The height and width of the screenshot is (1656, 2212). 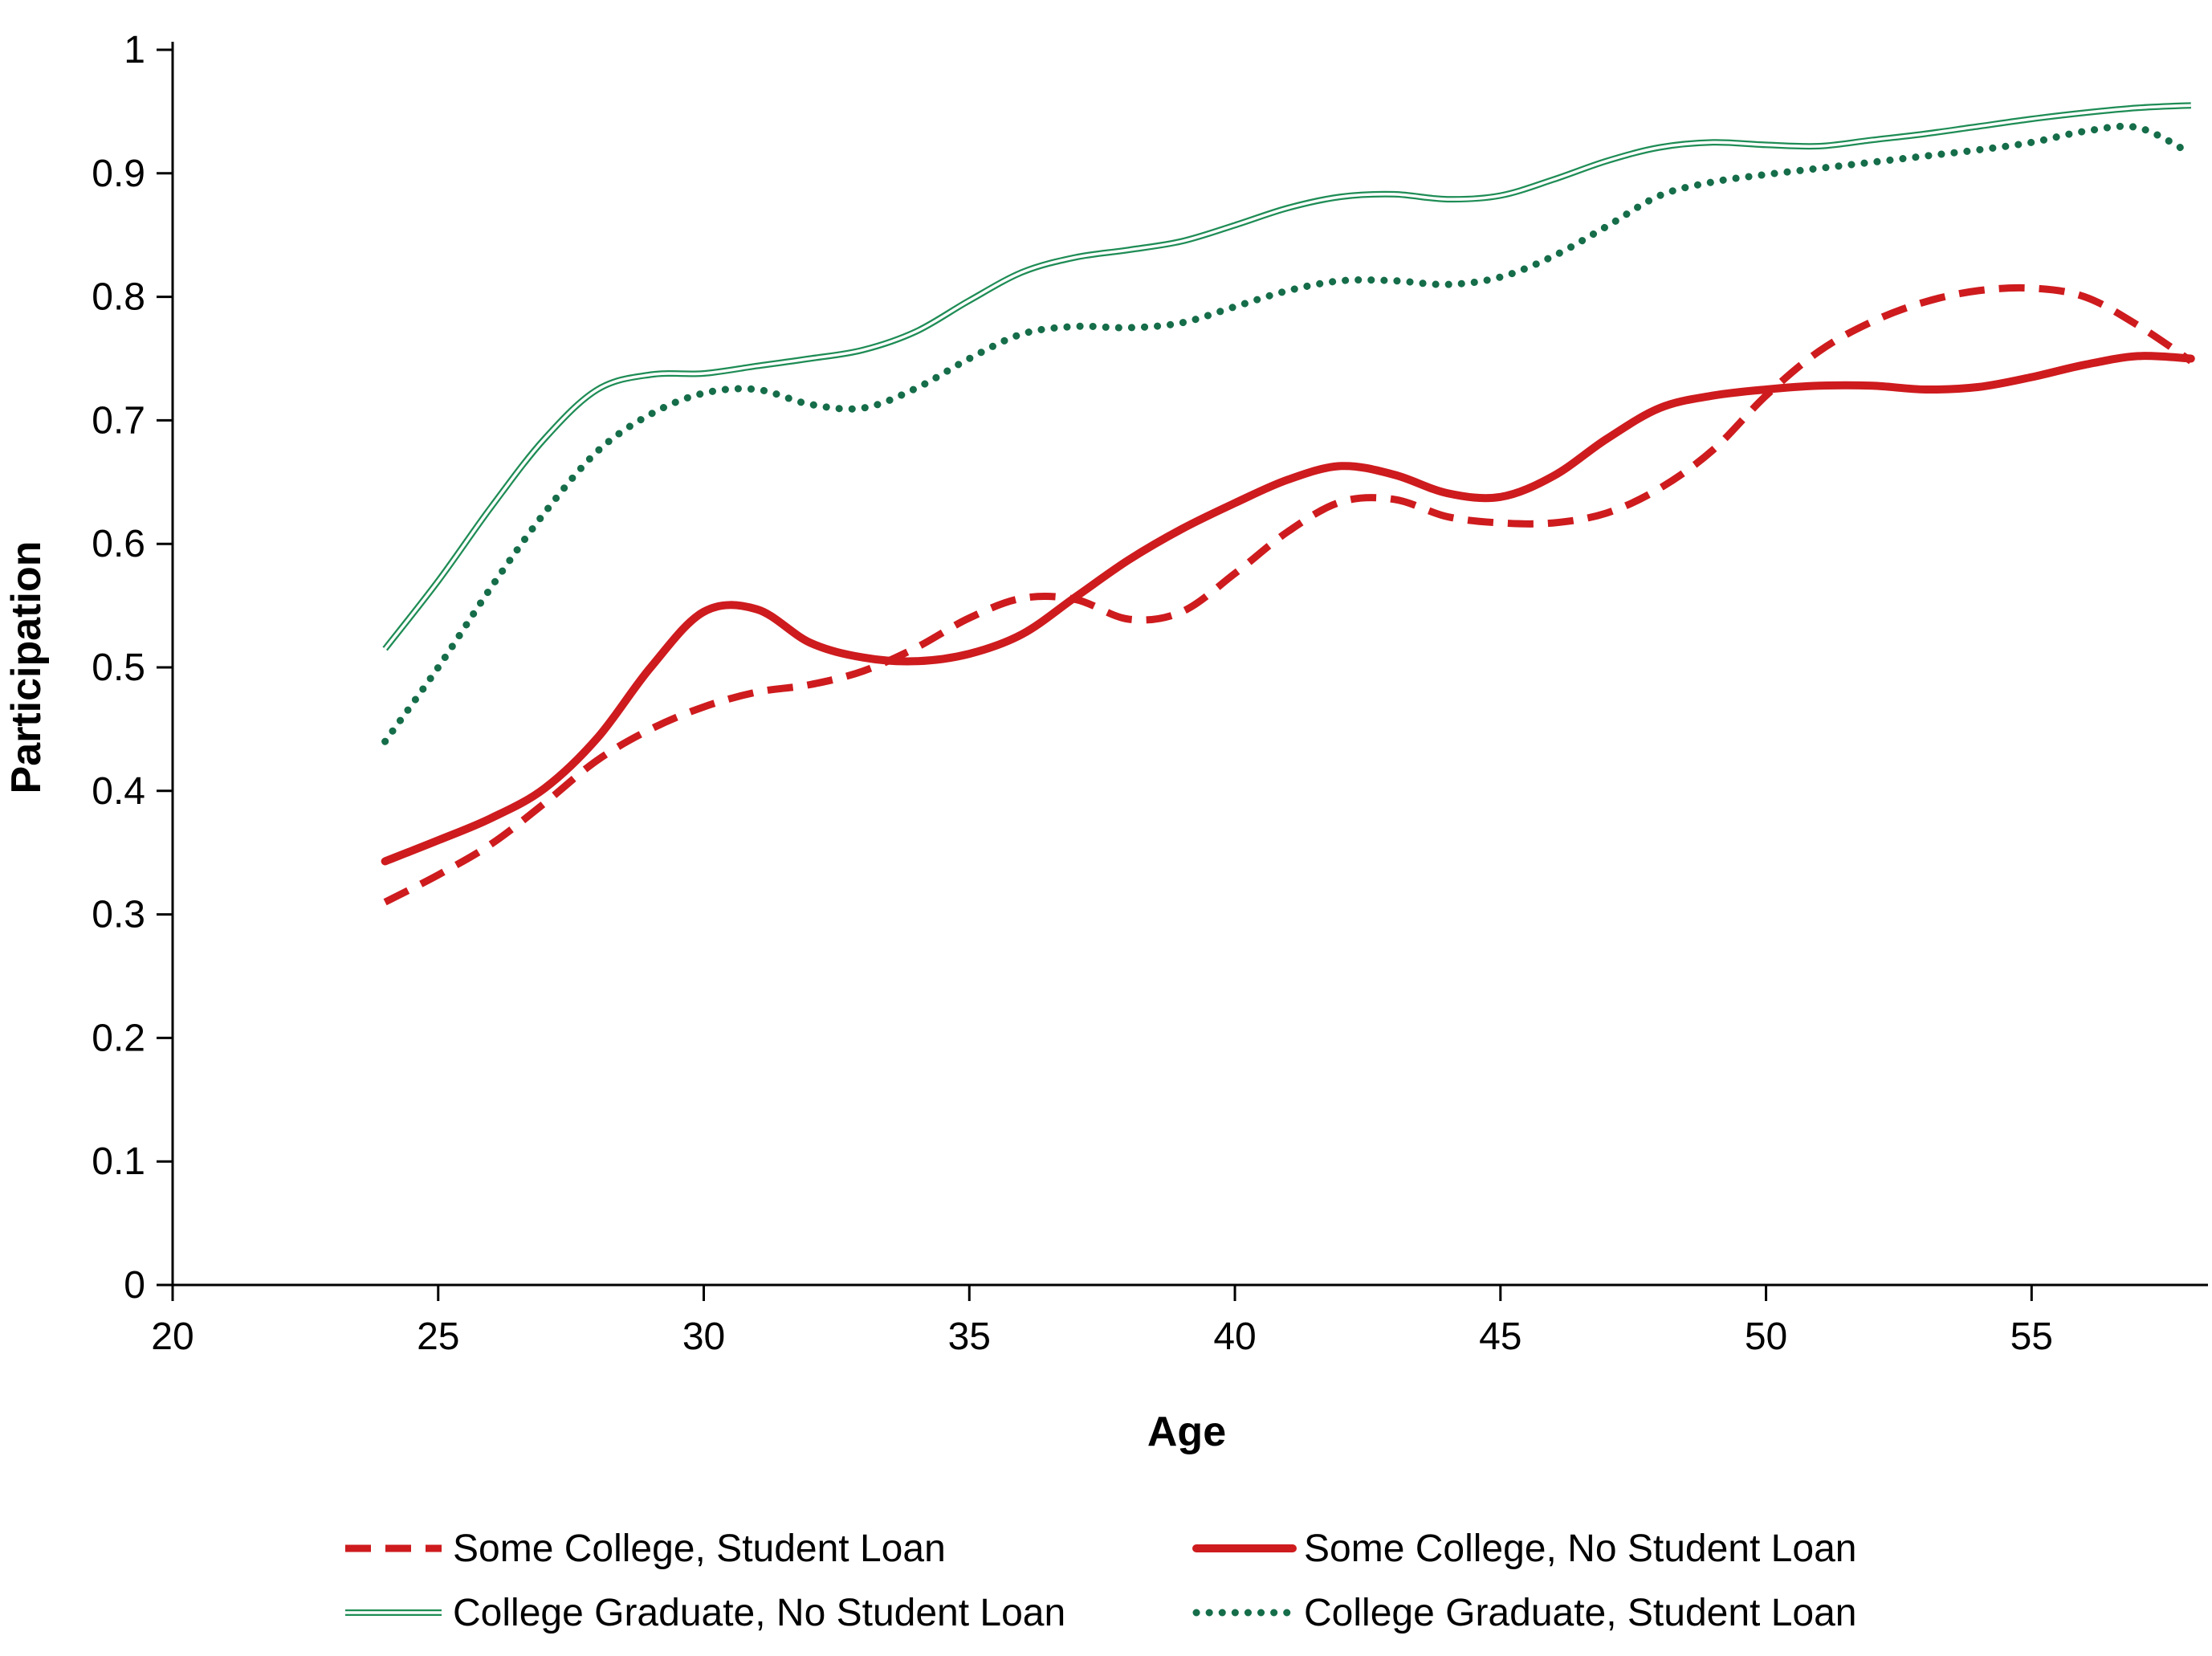 What do you see at coordinates (1186, 1432) in the screenshot?
I see `x-axis-title: Age` at bounding box center [1186, 1432].